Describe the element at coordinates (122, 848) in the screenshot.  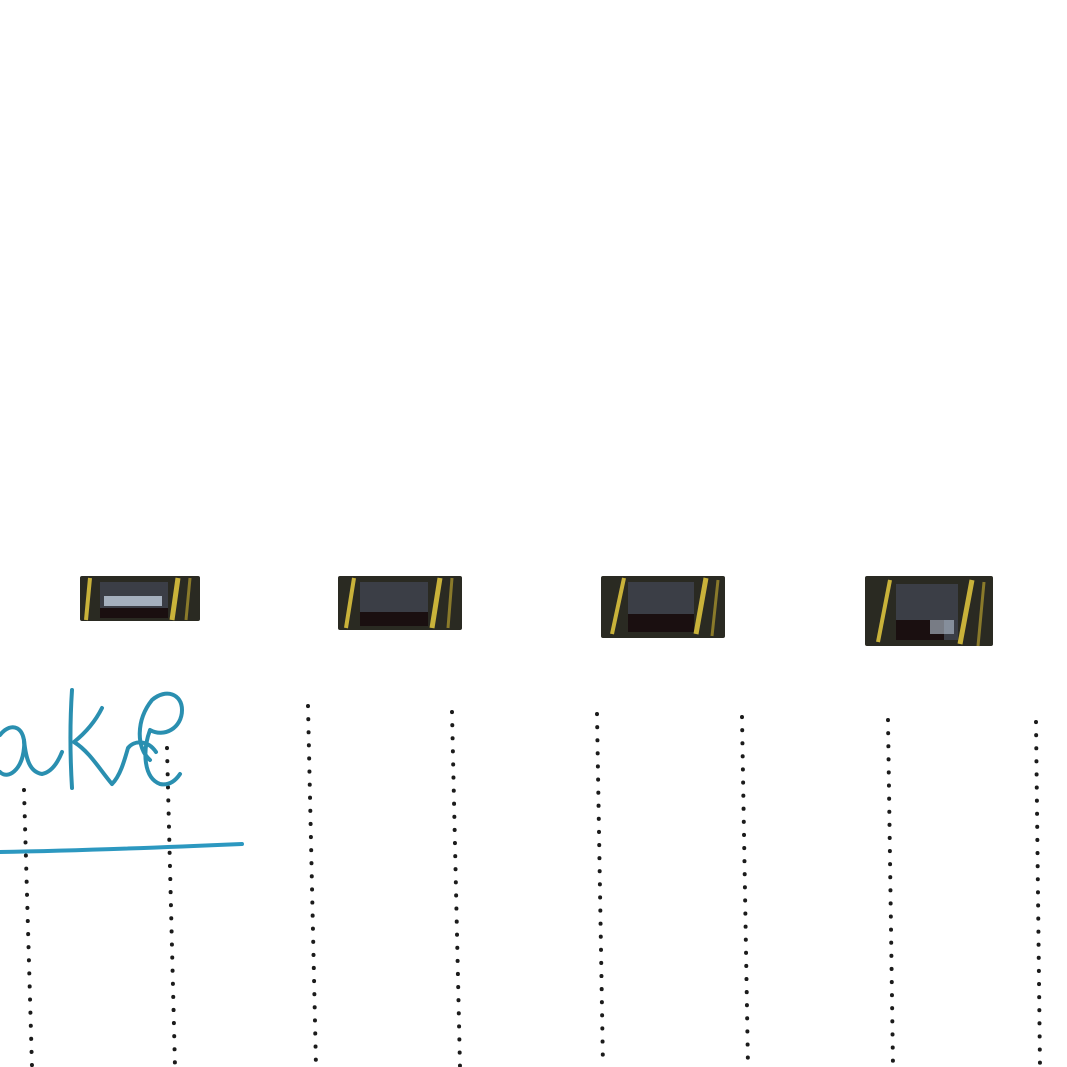
I see `handwritten-underline` at that location.